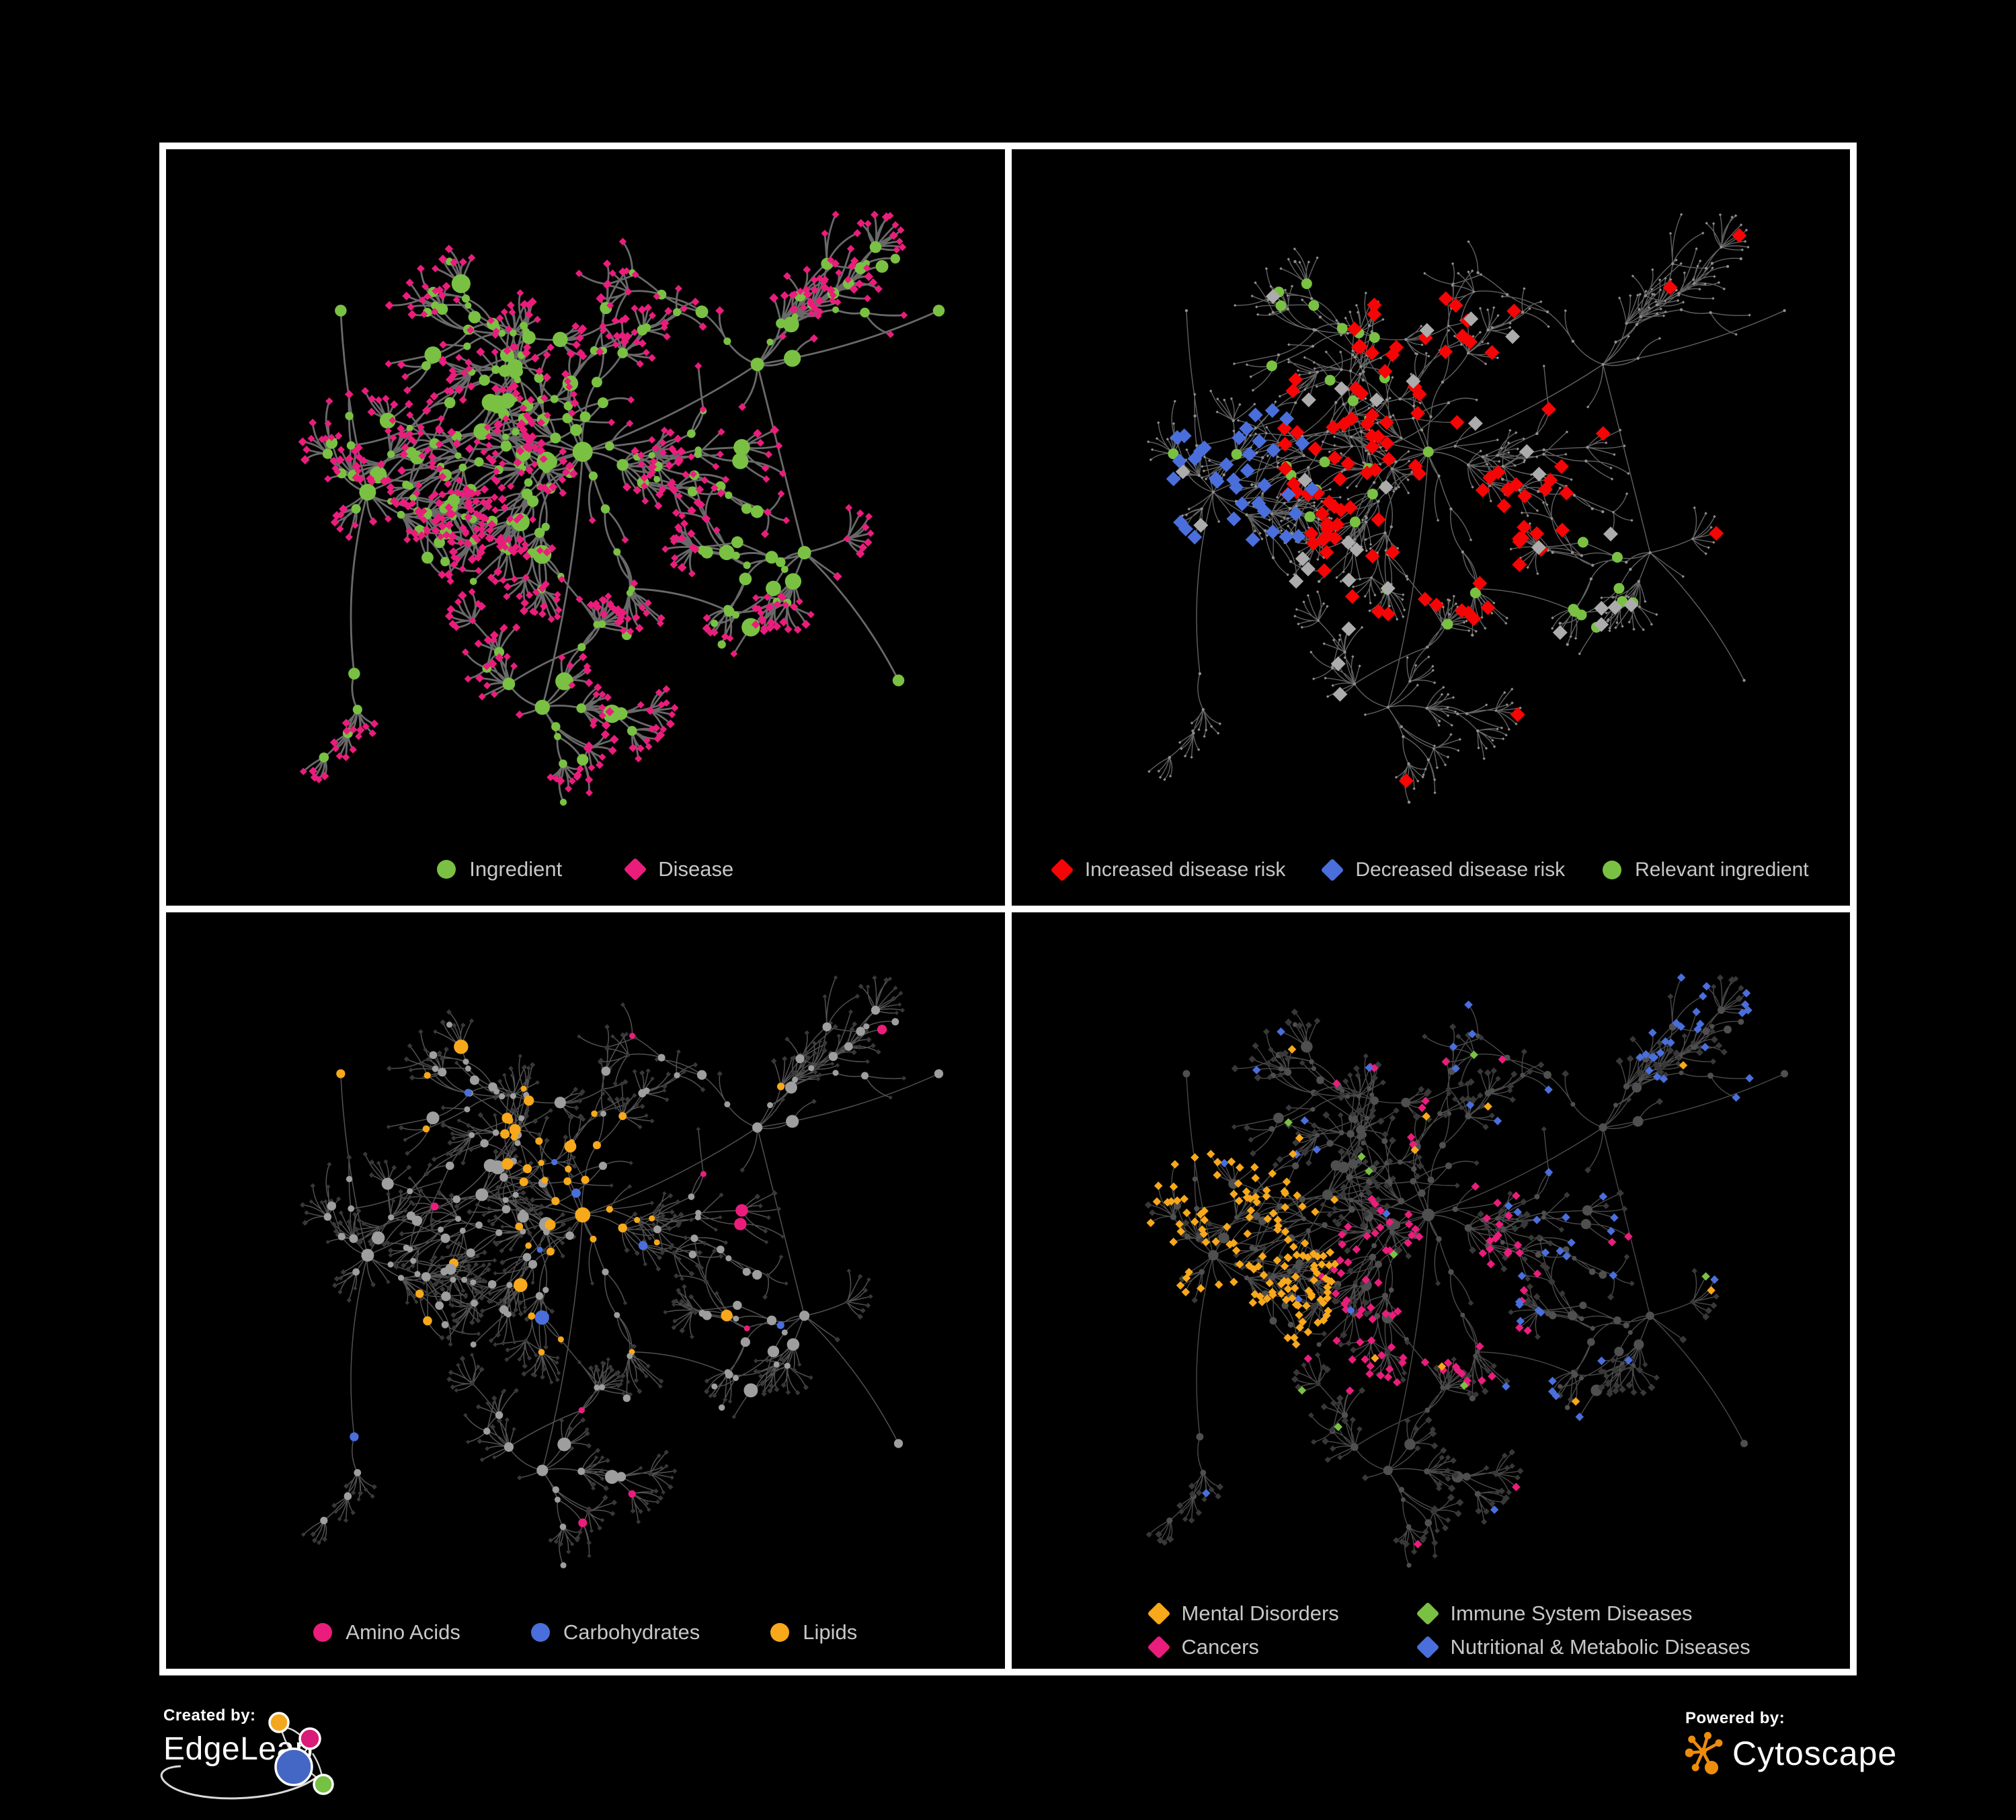 The height and width of the screenshot is (1820, 2016). I want to click on carbohydrates-circle-icon, so click(540, 1632).